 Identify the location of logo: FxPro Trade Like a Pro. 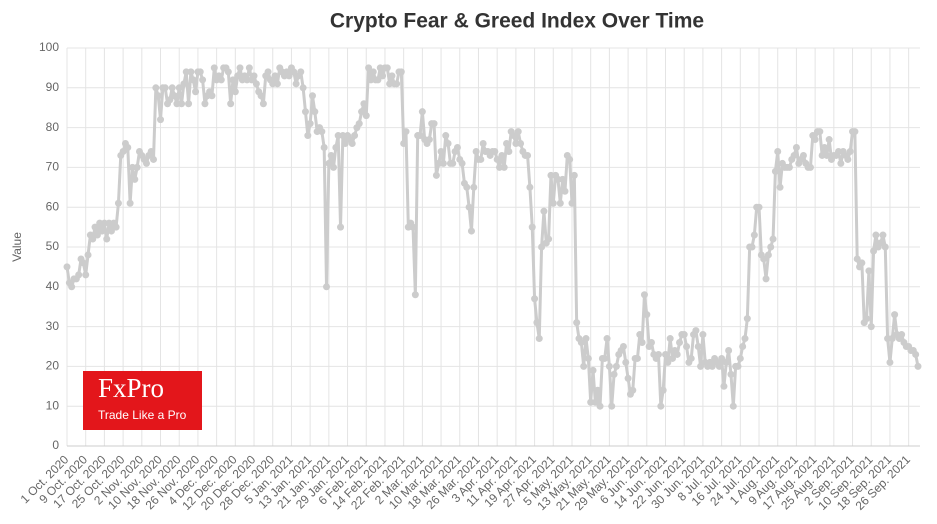
(142, 400).